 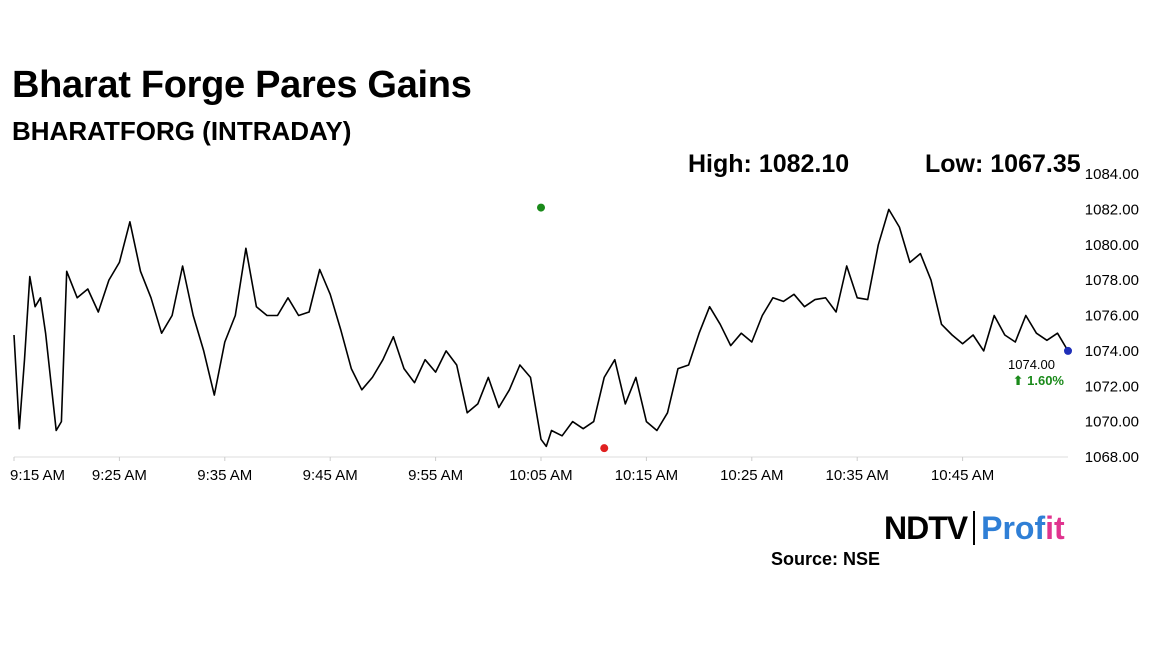 I want to click on y-tick-label: 1082.00, so click(x=1112, y=209).